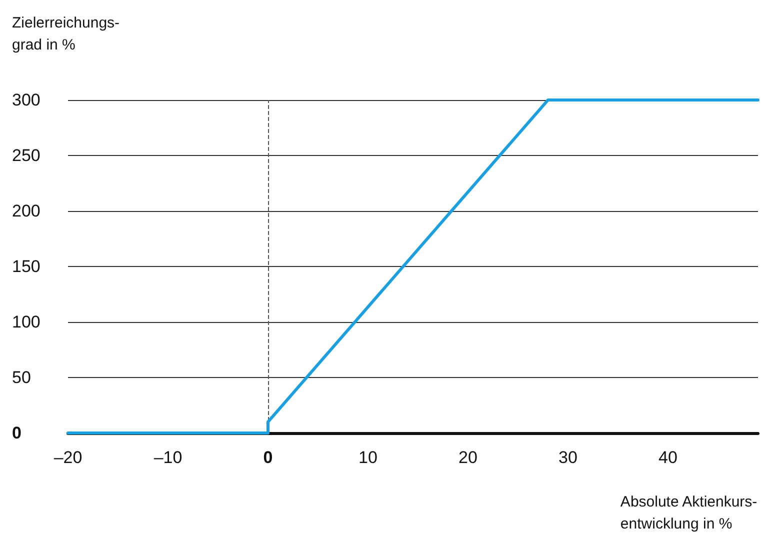  What do you see at coordinates (668, 457) in the screenshot?
I see `x-tick-label: 40` at bounding box center [668, 457].